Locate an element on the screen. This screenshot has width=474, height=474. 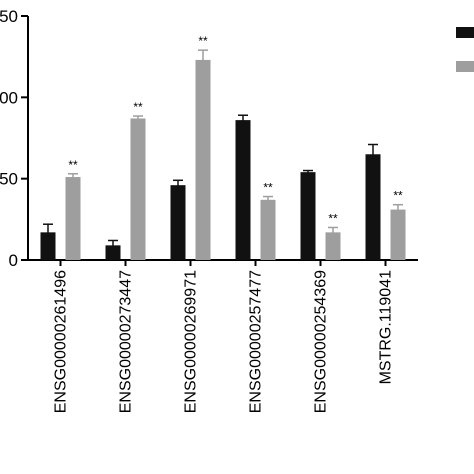
category-label: MSTRG.119041 is located at coordinates (386, 327).